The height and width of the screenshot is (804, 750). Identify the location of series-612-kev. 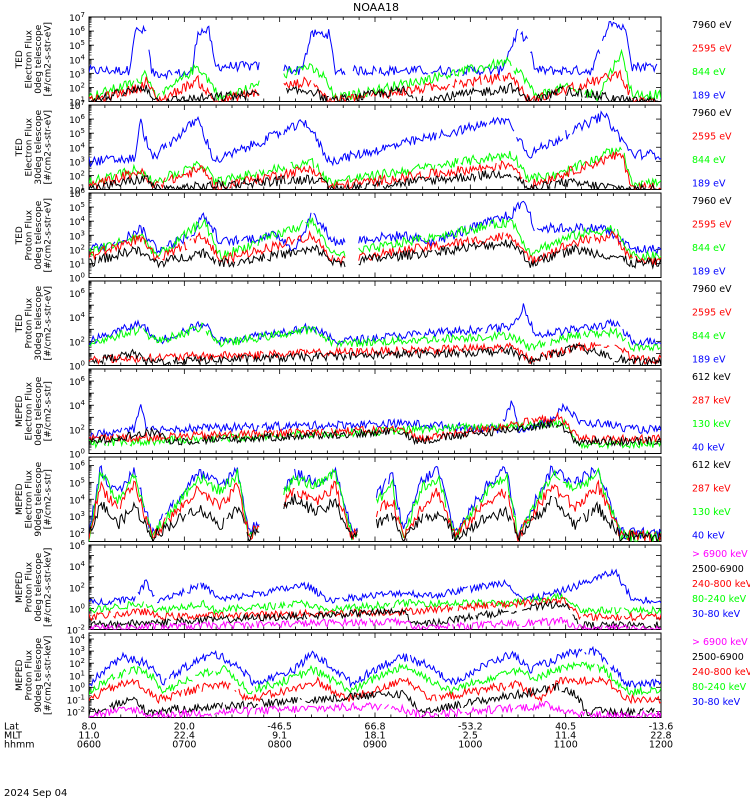
(375, 517).